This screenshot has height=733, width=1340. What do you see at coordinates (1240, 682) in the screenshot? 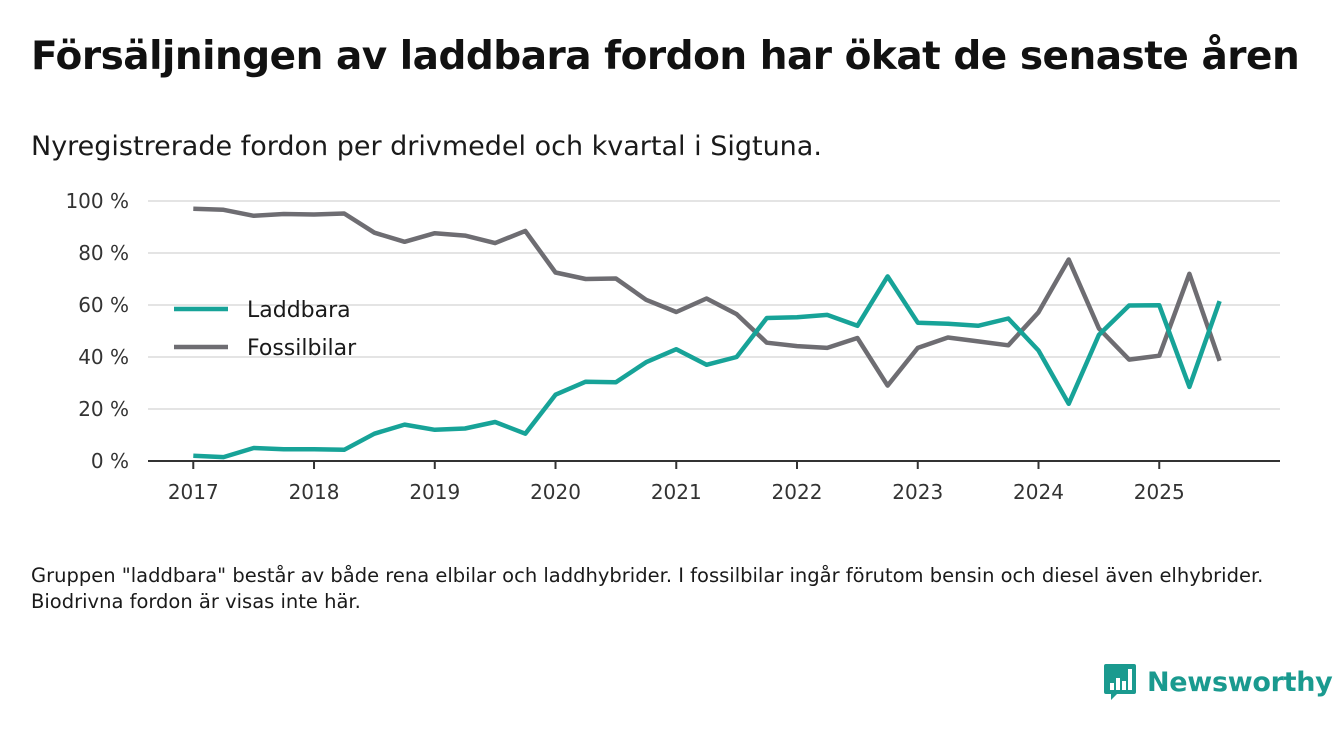
I see `brand-name: Newsworthy` at bounding box center [1240, 682].